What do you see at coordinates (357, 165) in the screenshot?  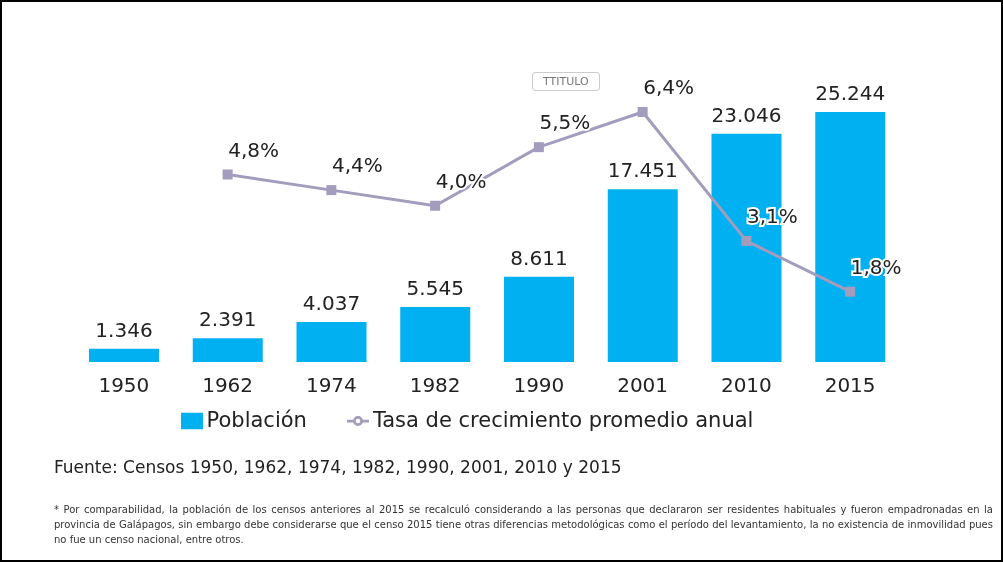 I see `data-label: 4,4%` at bounding box center [357, 165].